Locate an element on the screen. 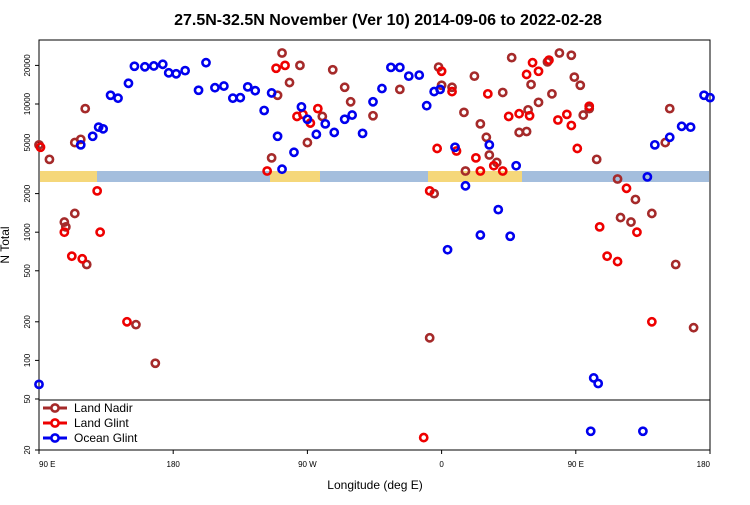  x-axis-label: Longitude (deg E) is located at coordinates (374, 485).